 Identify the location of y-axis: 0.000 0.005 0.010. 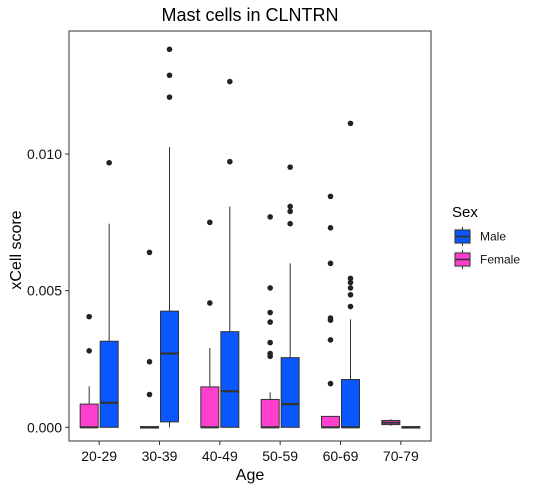
(48, 290).